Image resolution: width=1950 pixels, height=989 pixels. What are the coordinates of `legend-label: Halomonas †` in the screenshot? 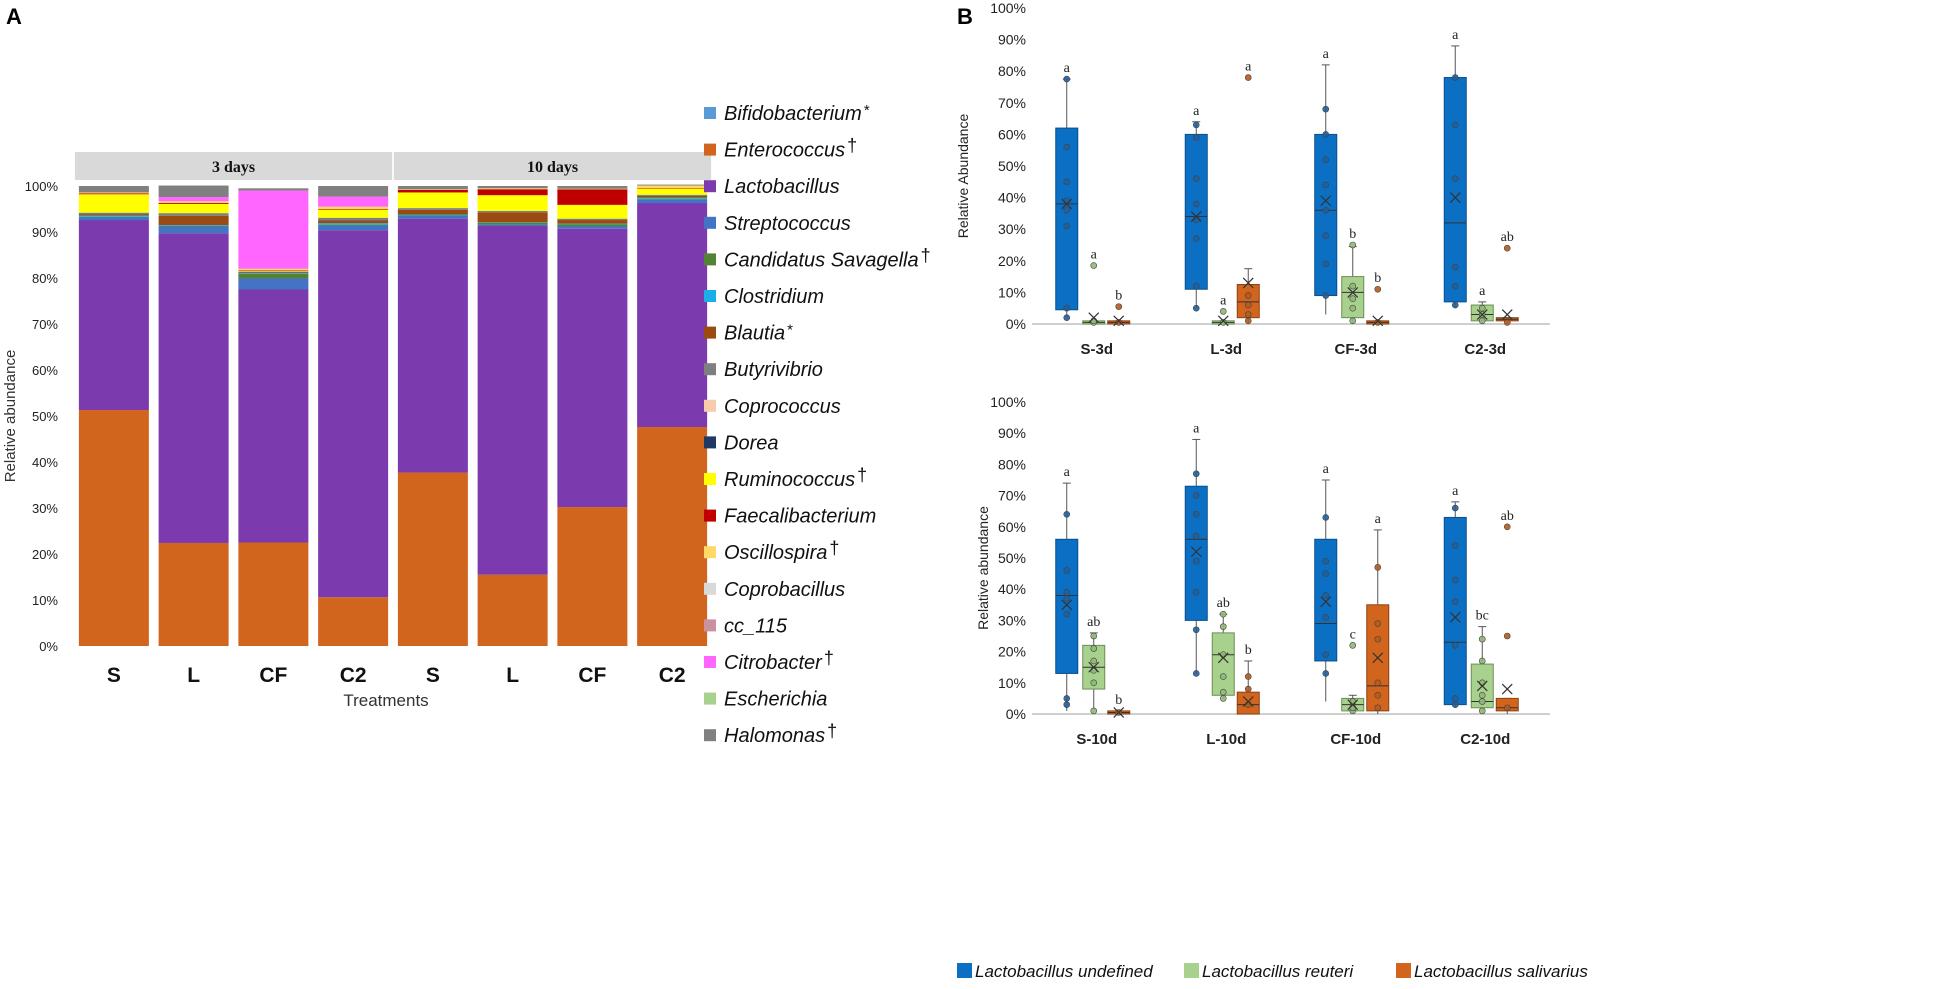 It's located at (780, 734).